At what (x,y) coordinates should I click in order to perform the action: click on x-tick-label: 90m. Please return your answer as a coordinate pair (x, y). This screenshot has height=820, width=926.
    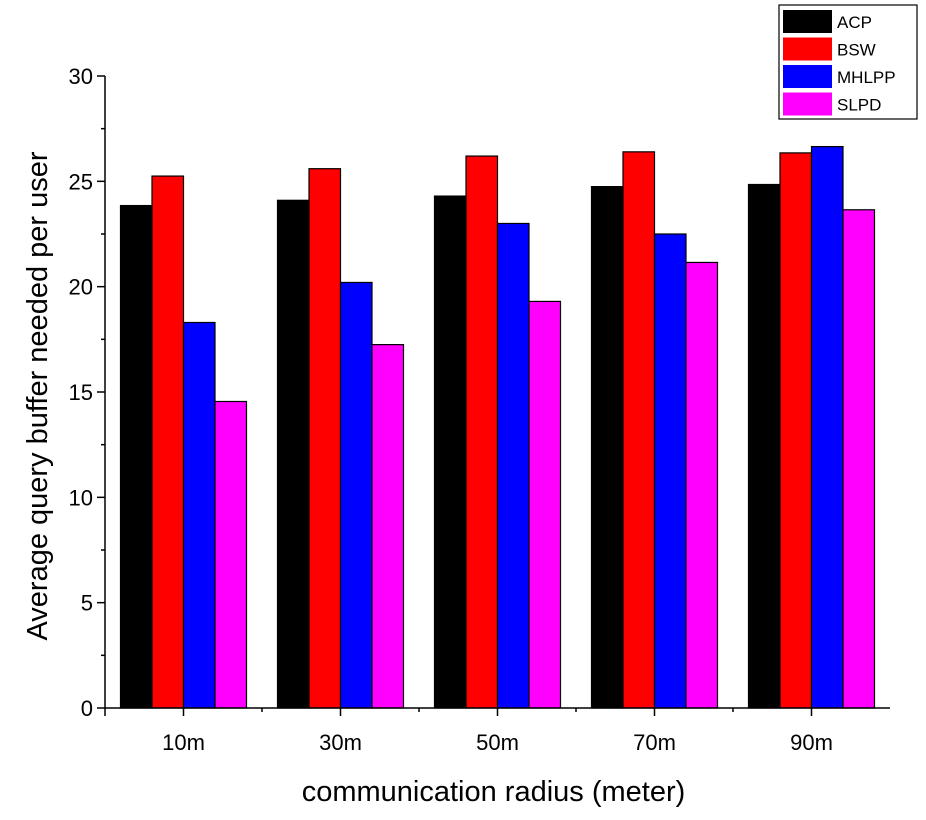
    Looking at the image, I should click on (811, 742).